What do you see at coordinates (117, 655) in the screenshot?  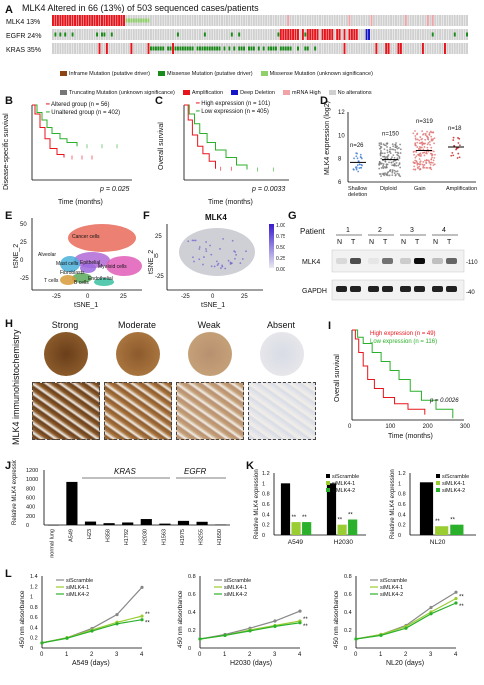 I see `x-tick-label: 3` at bounding box center [117, 655].